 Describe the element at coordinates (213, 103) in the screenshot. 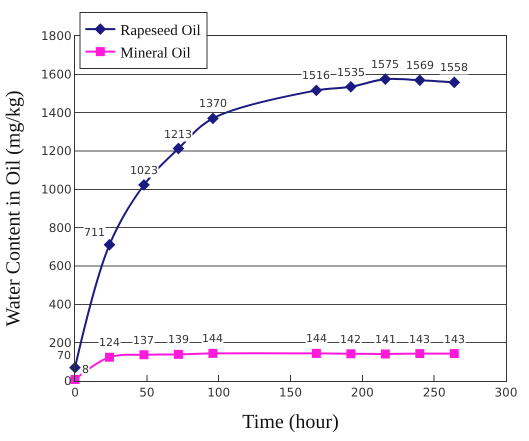

I see `data-label: 1370` at that location.